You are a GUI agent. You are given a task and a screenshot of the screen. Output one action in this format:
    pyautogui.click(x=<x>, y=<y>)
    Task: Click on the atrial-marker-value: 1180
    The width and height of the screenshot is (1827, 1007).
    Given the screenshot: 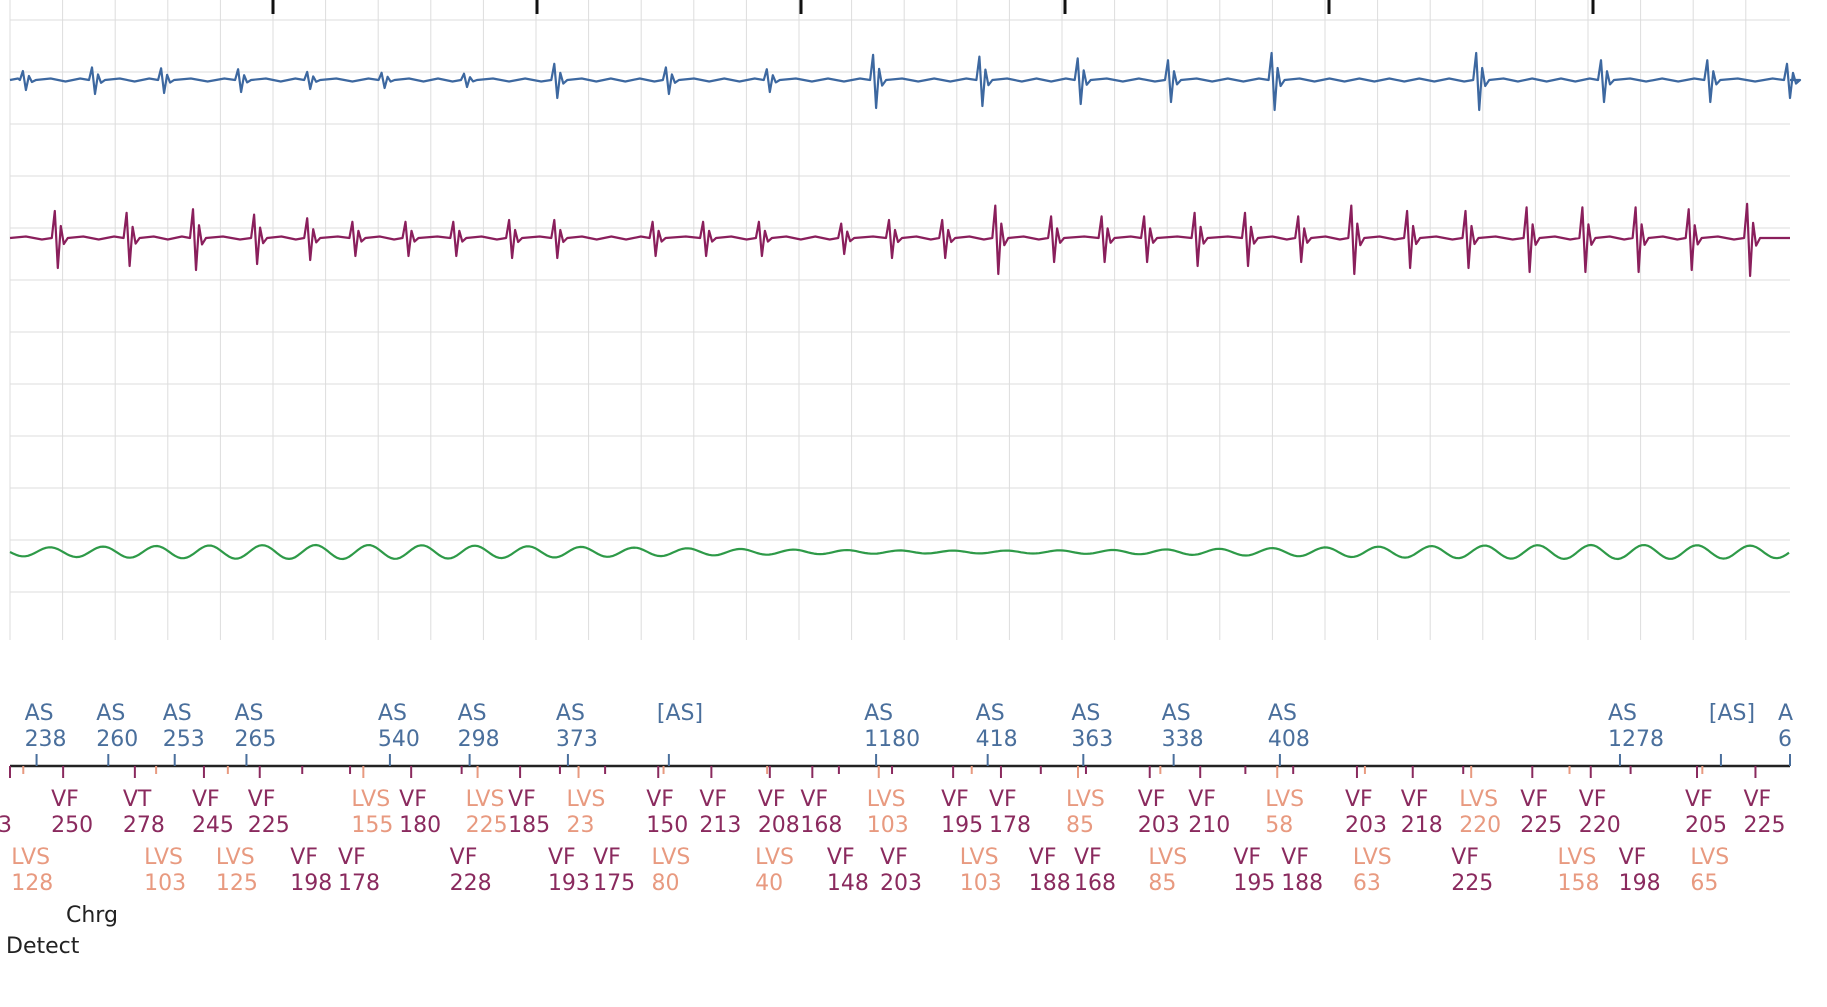 What is the action you would take?
    pyautogui.click(x=892, y=739)
    